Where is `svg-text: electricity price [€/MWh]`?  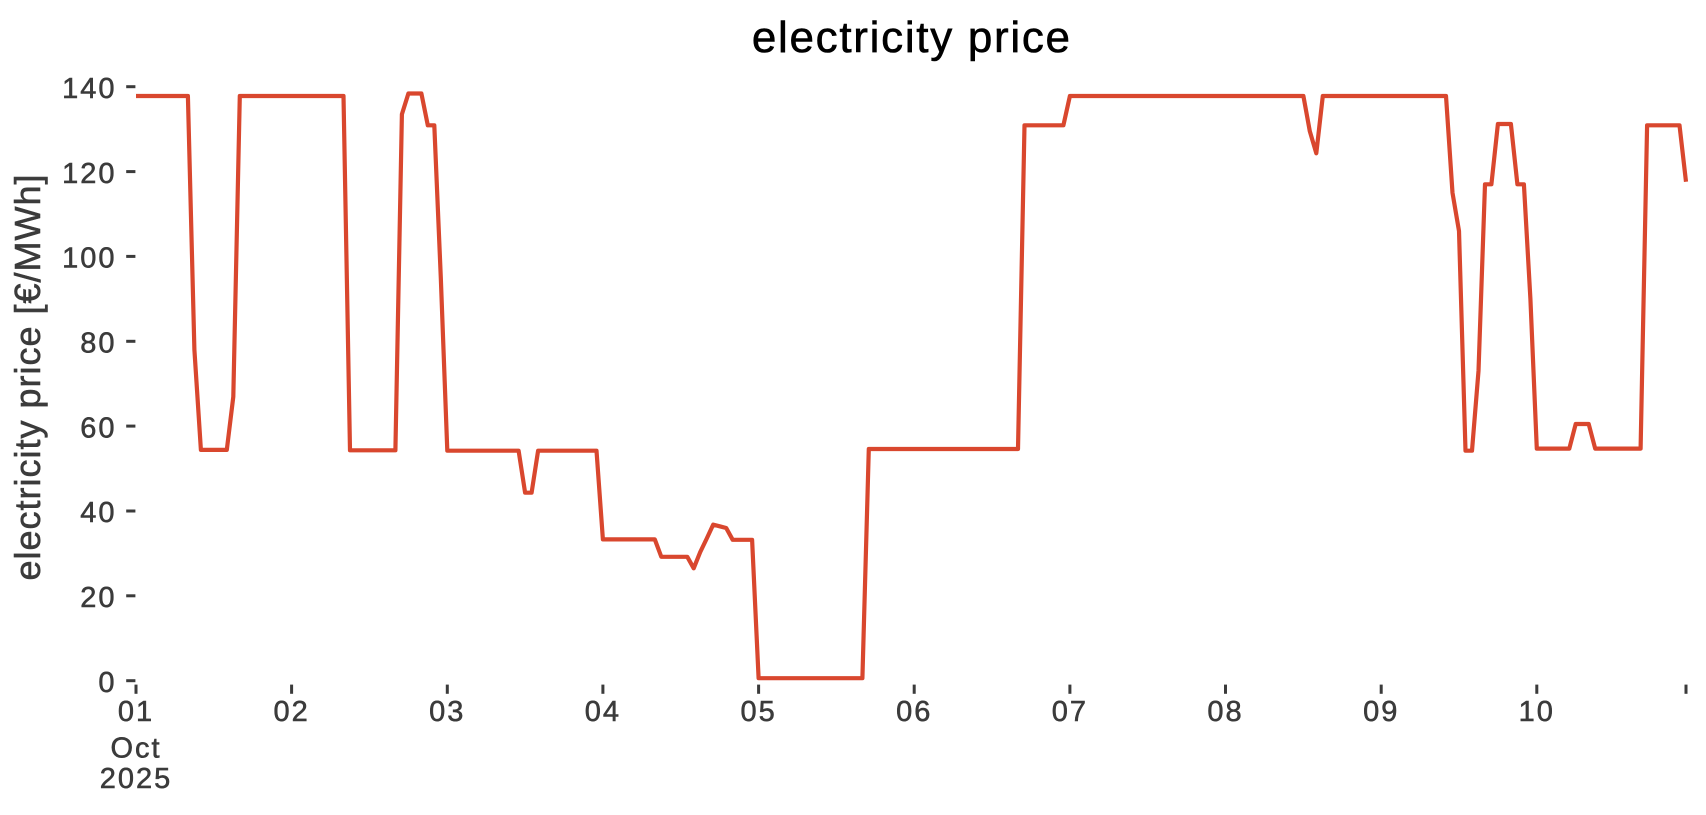 svg-text: electricity price [€/MWh] is located at coordinates (27, 376).